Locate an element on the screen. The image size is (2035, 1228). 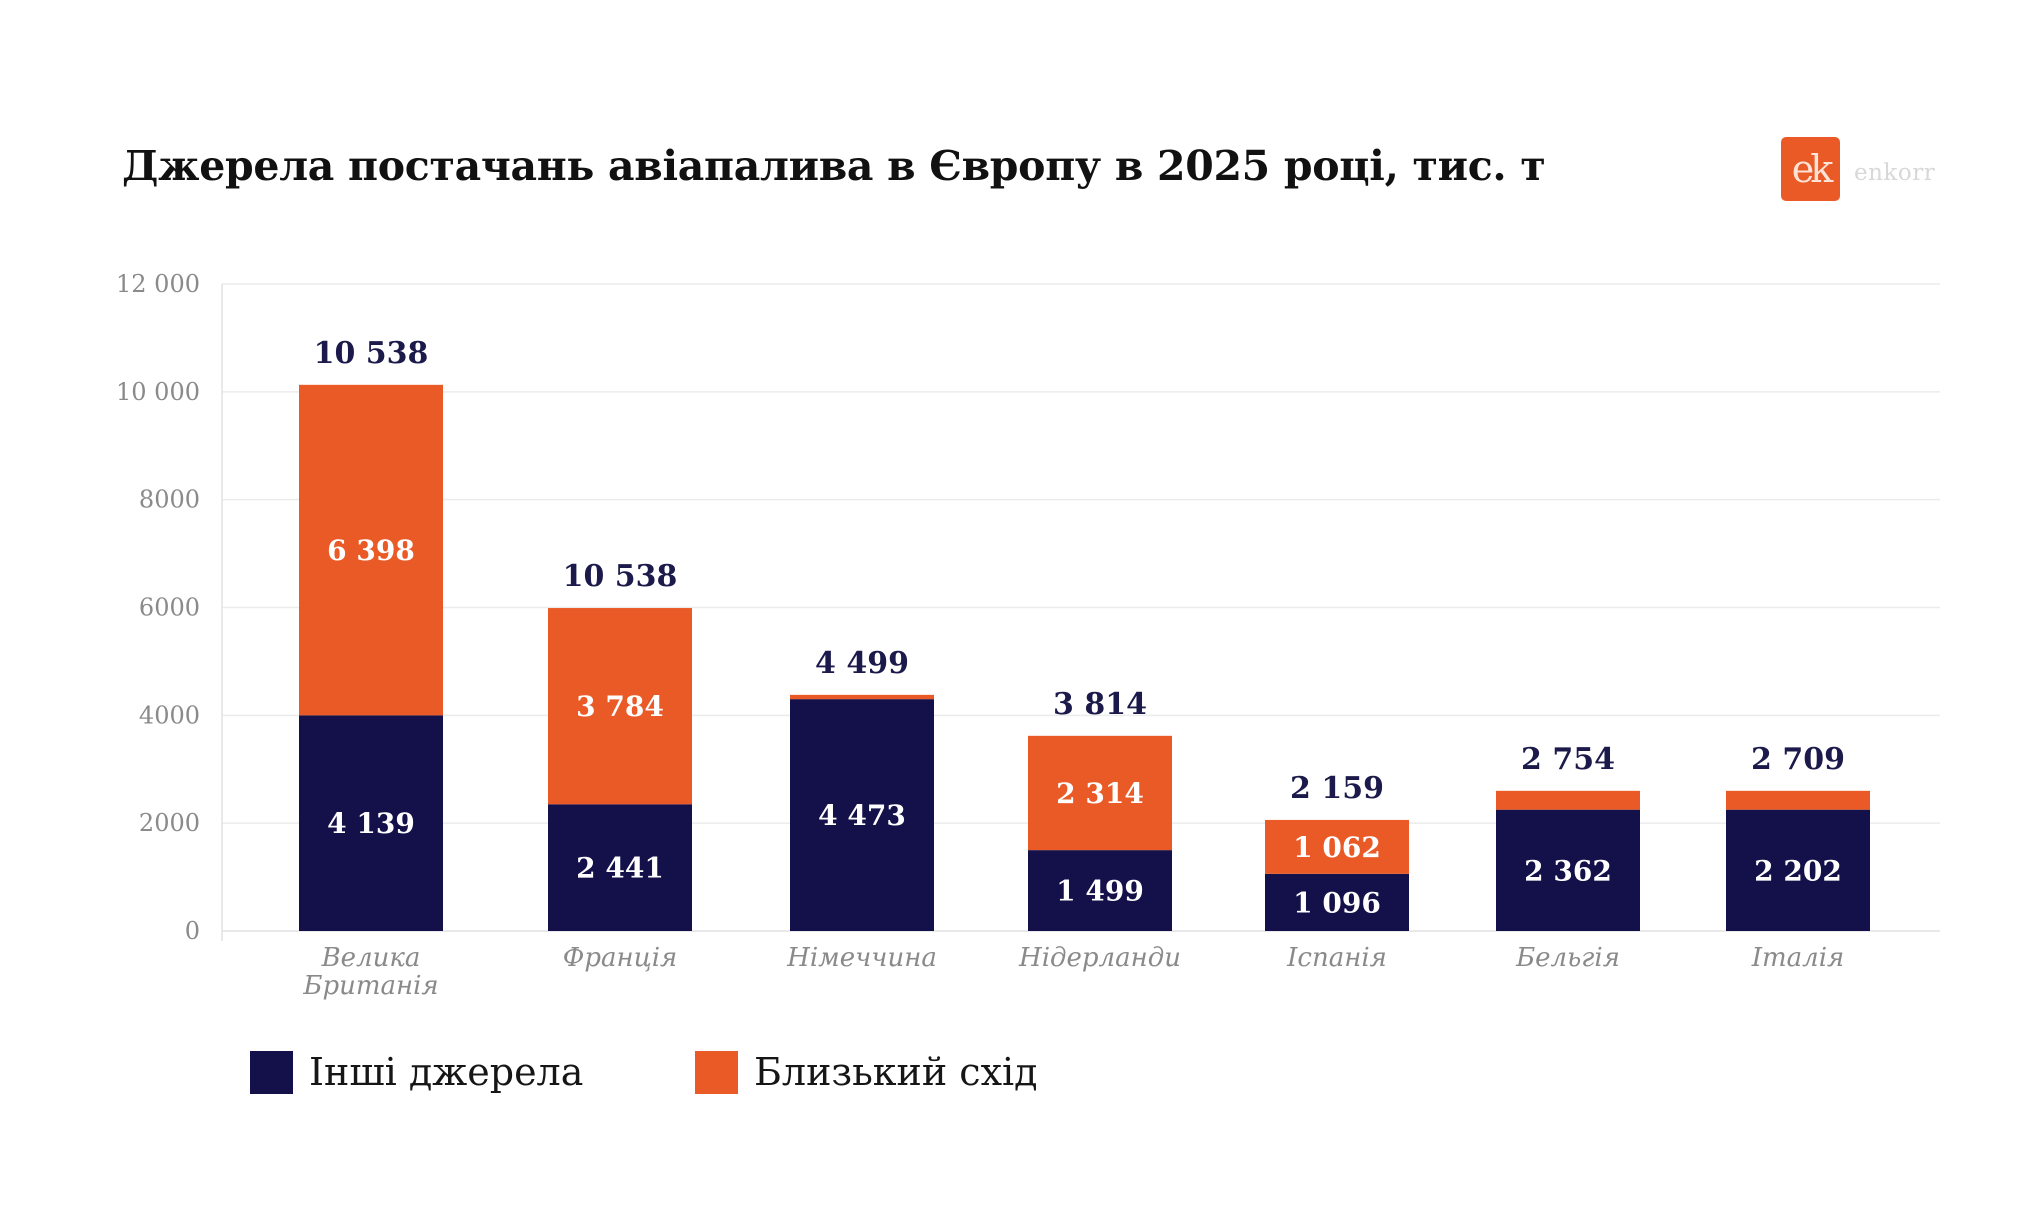
total-label: 2 159 is located at coordinates (1337, 788).